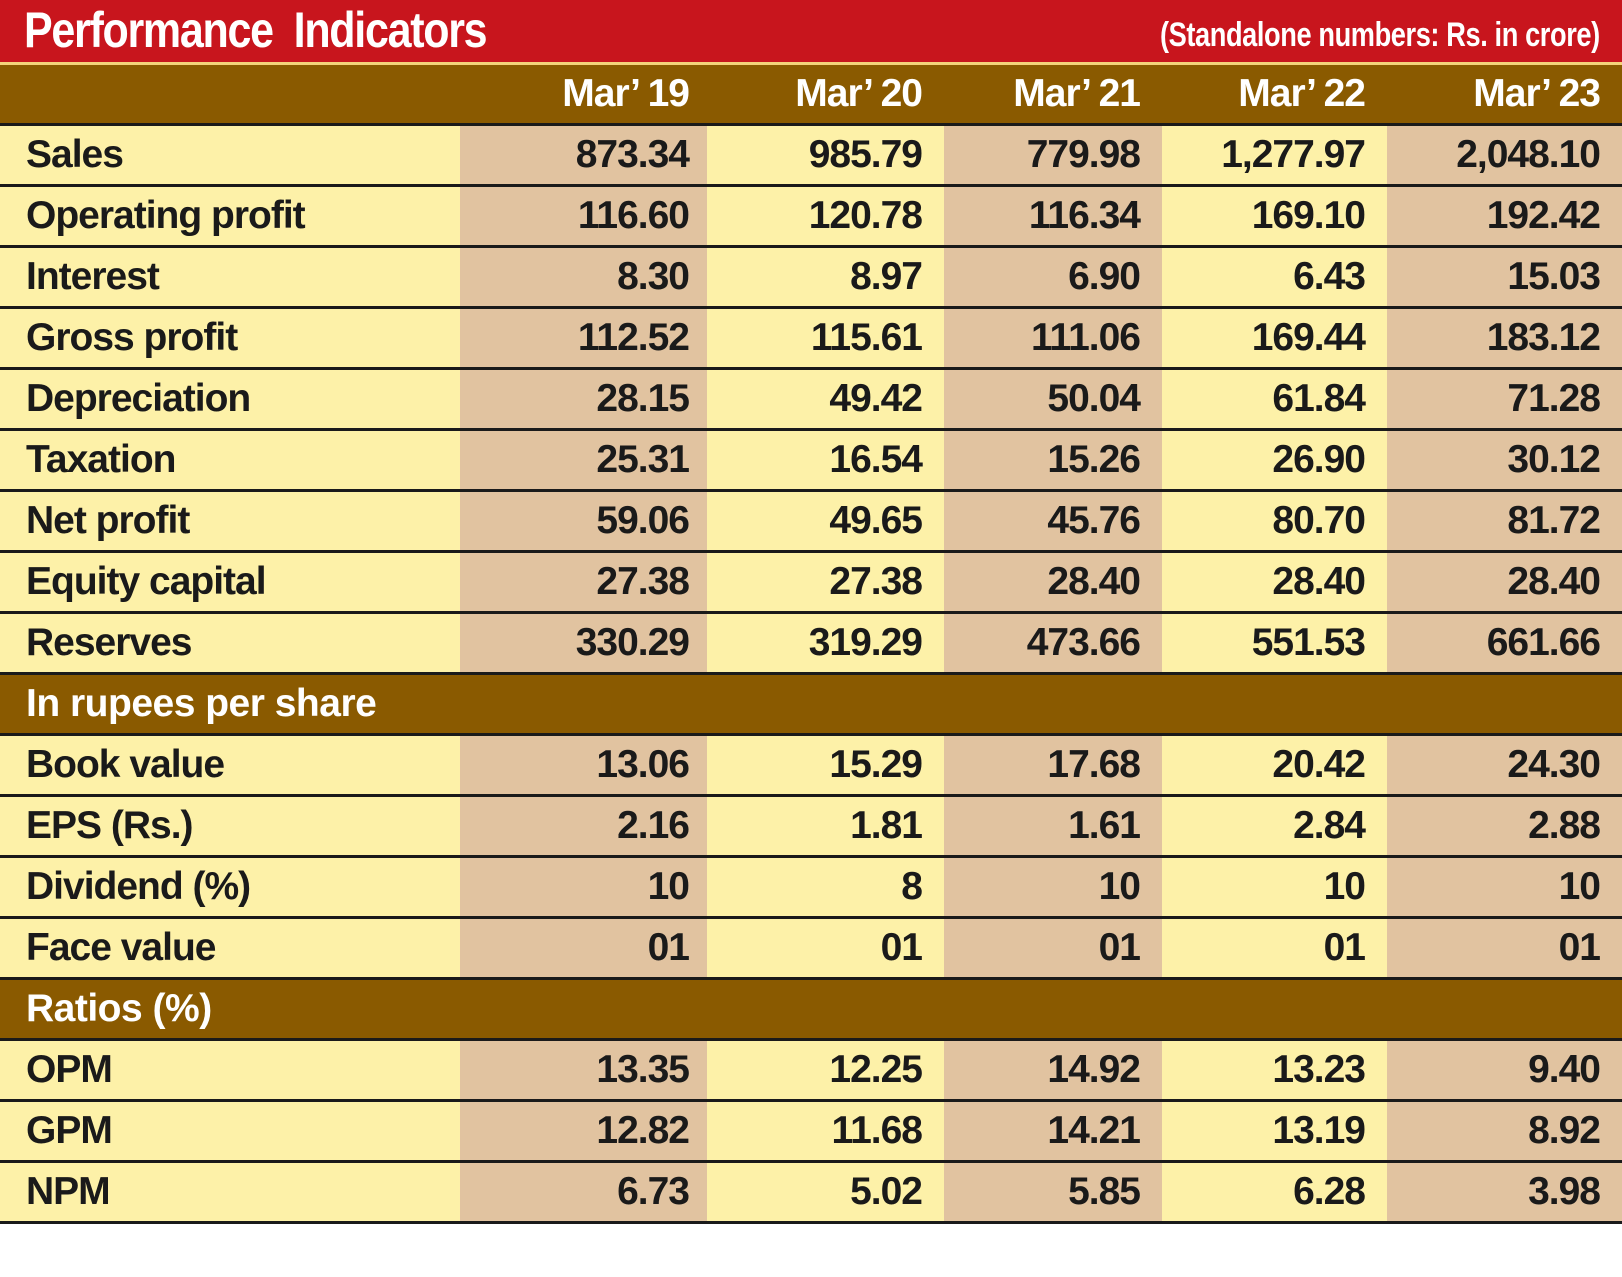  What do you see at coordinates (825, 338) in the screenshot?
I see `value-cell: 115.61` at bounding box center [825, 338].